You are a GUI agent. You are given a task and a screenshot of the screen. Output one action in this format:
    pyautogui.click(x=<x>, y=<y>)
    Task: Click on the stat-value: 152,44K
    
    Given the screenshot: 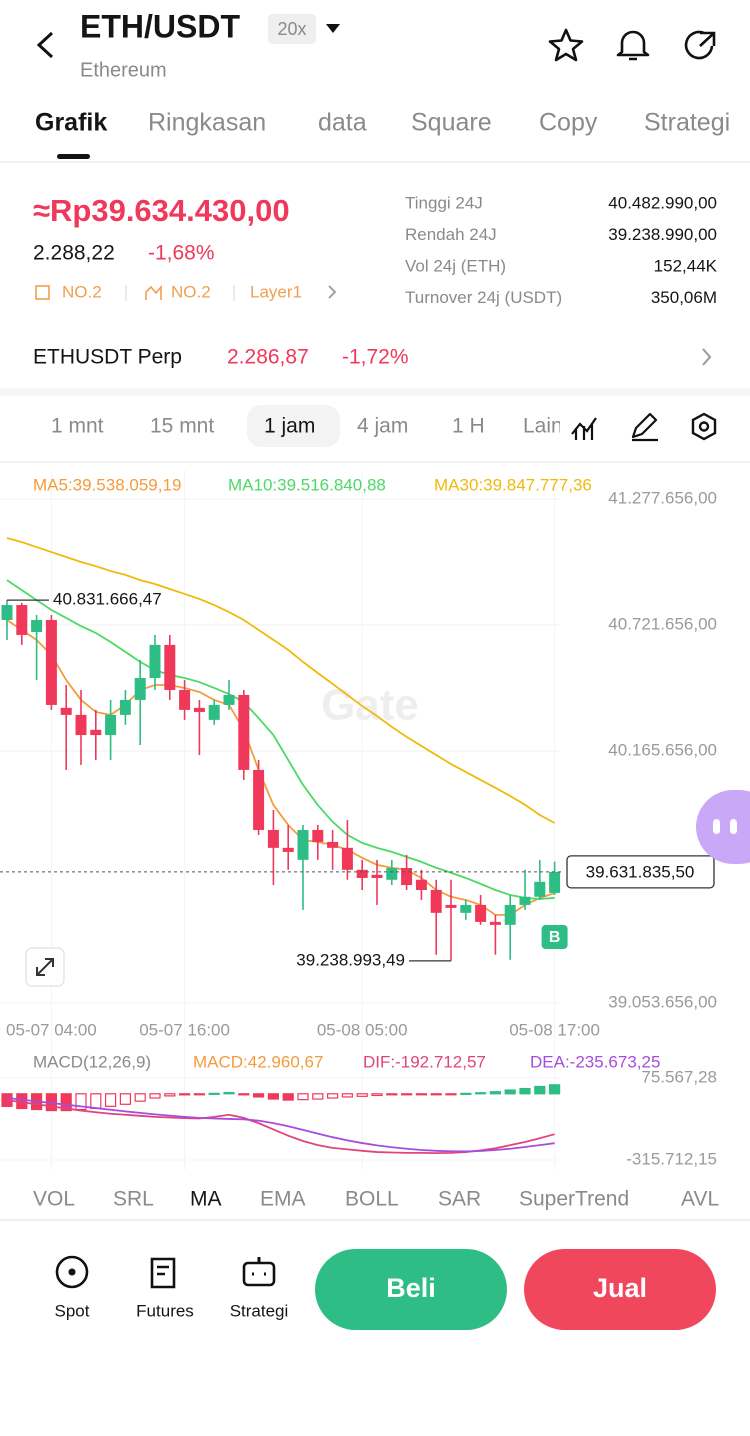 What is the action you would take?
    pyautogui.click(x=686, y=265)
    